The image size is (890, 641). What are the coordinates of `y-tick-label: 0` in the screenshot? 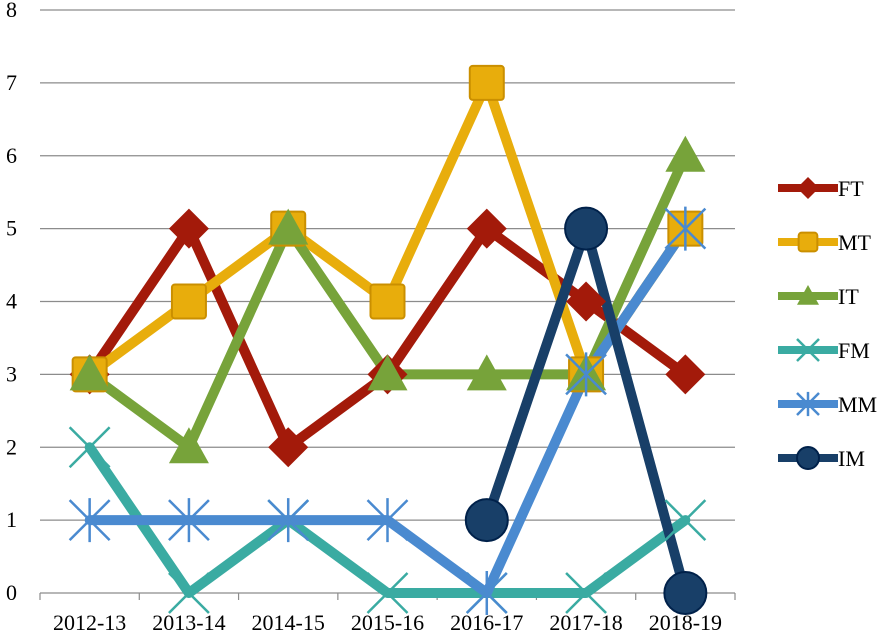 It's located at (11, 592).